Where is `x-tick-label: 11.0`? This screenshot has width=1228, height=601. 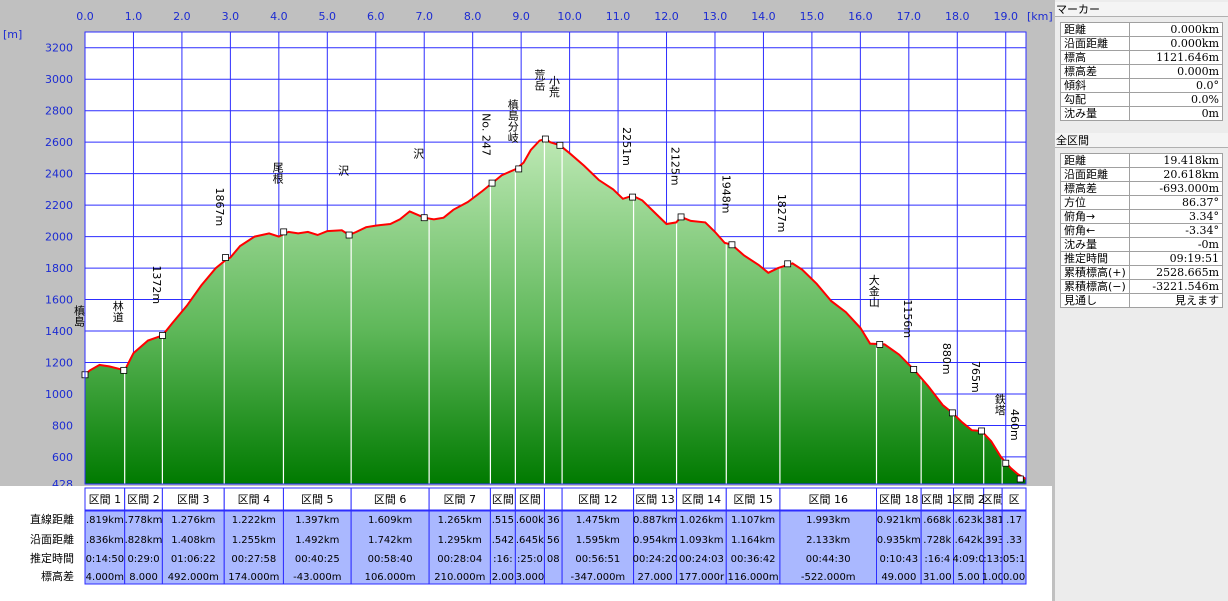 x-tick-label: 11.0 is located at coordinates (618, 16).